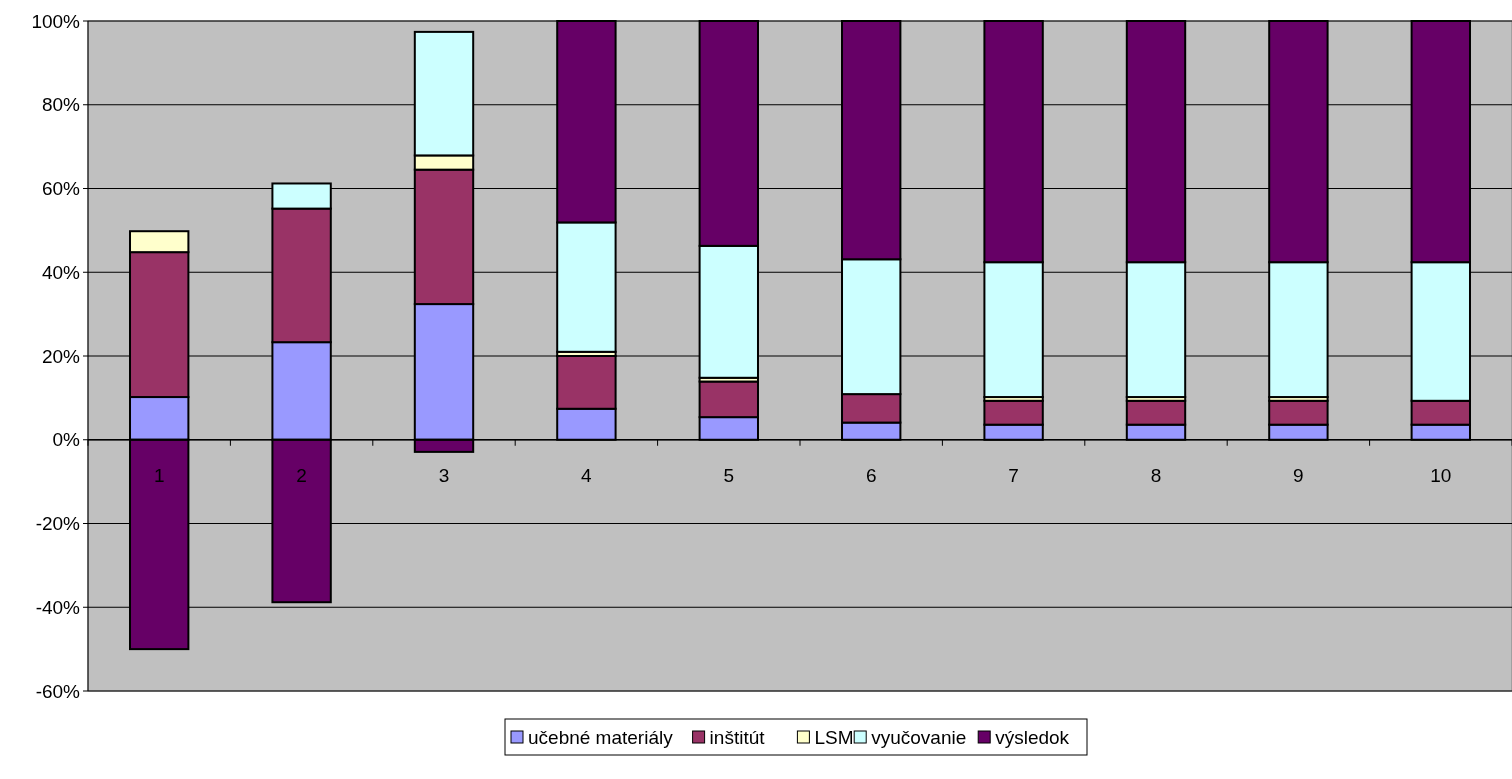 The height and width of the screenshot is (779, 1512). What do you see at coordinates (601, 737) in the screenshot?
I see `legend-label: učebné materiály` at bounding box center [601, 737].